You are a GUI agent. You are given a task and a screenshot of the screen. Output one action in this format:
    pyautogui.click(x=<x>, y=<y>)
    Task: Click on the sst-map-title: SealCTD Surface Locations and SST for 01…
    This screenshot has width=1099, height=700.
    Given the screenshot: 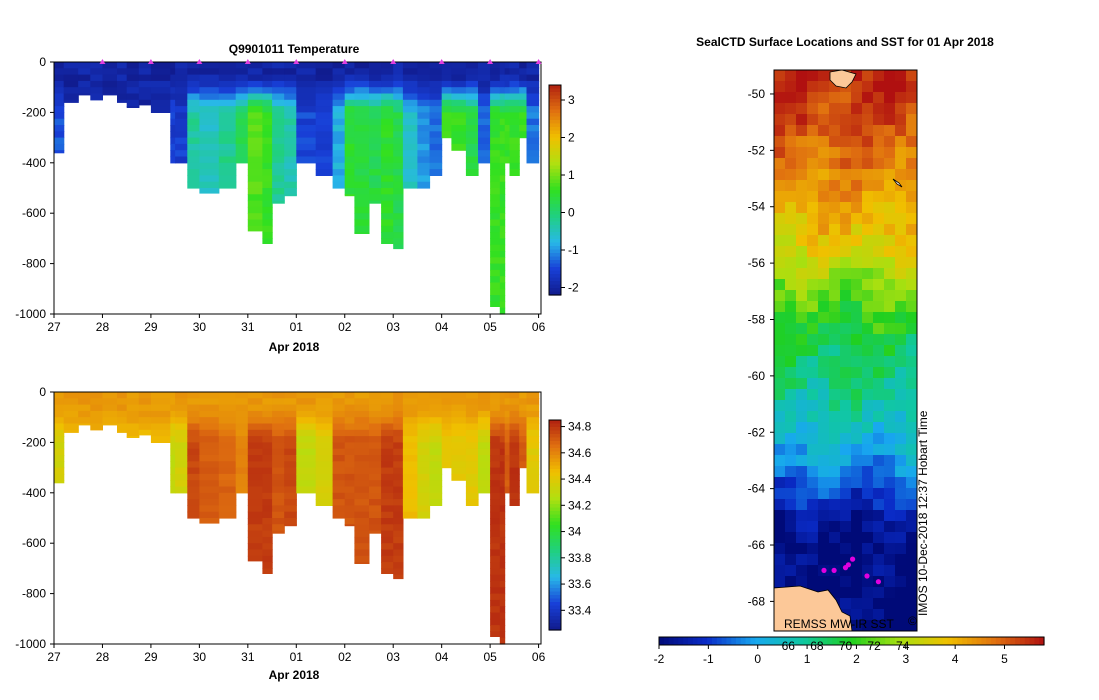 What is the action you would take?
    pyautogui.click(x=845, y=42)
    